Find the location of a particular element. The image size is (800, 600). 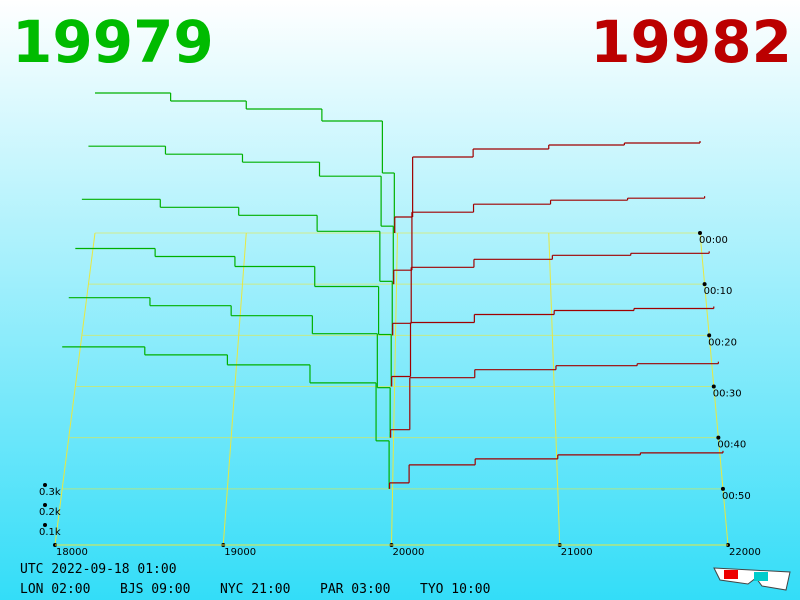

z-tick-label: 0.1k is located at coordinates (50, 532).